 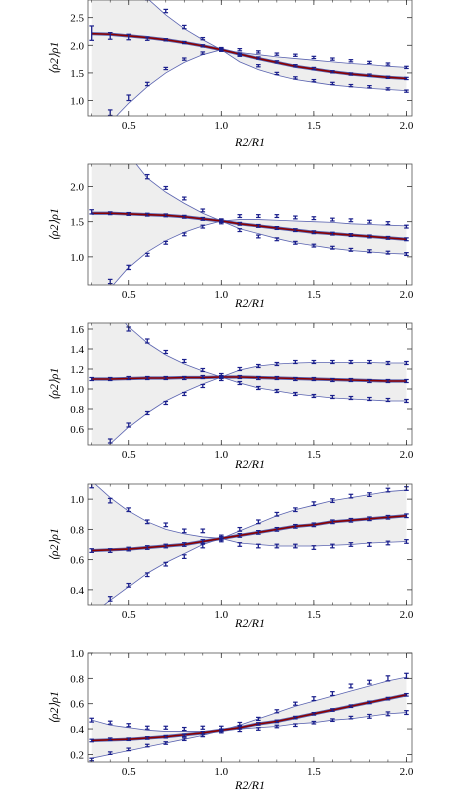 I want to click on y-tick-label: 0.8, so click(x=77, y=410).